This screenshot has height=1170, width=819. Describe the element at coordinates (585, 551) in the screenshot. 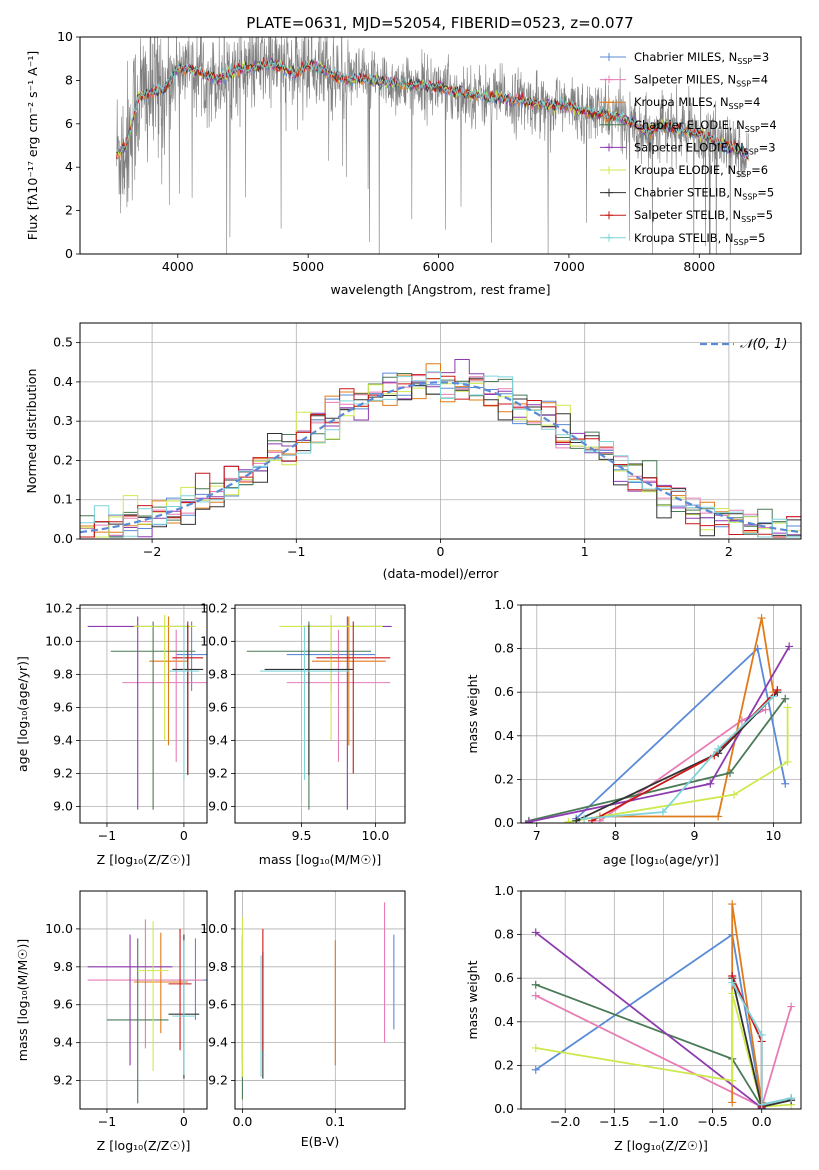

I see `x-tick-label: 1` at that location.